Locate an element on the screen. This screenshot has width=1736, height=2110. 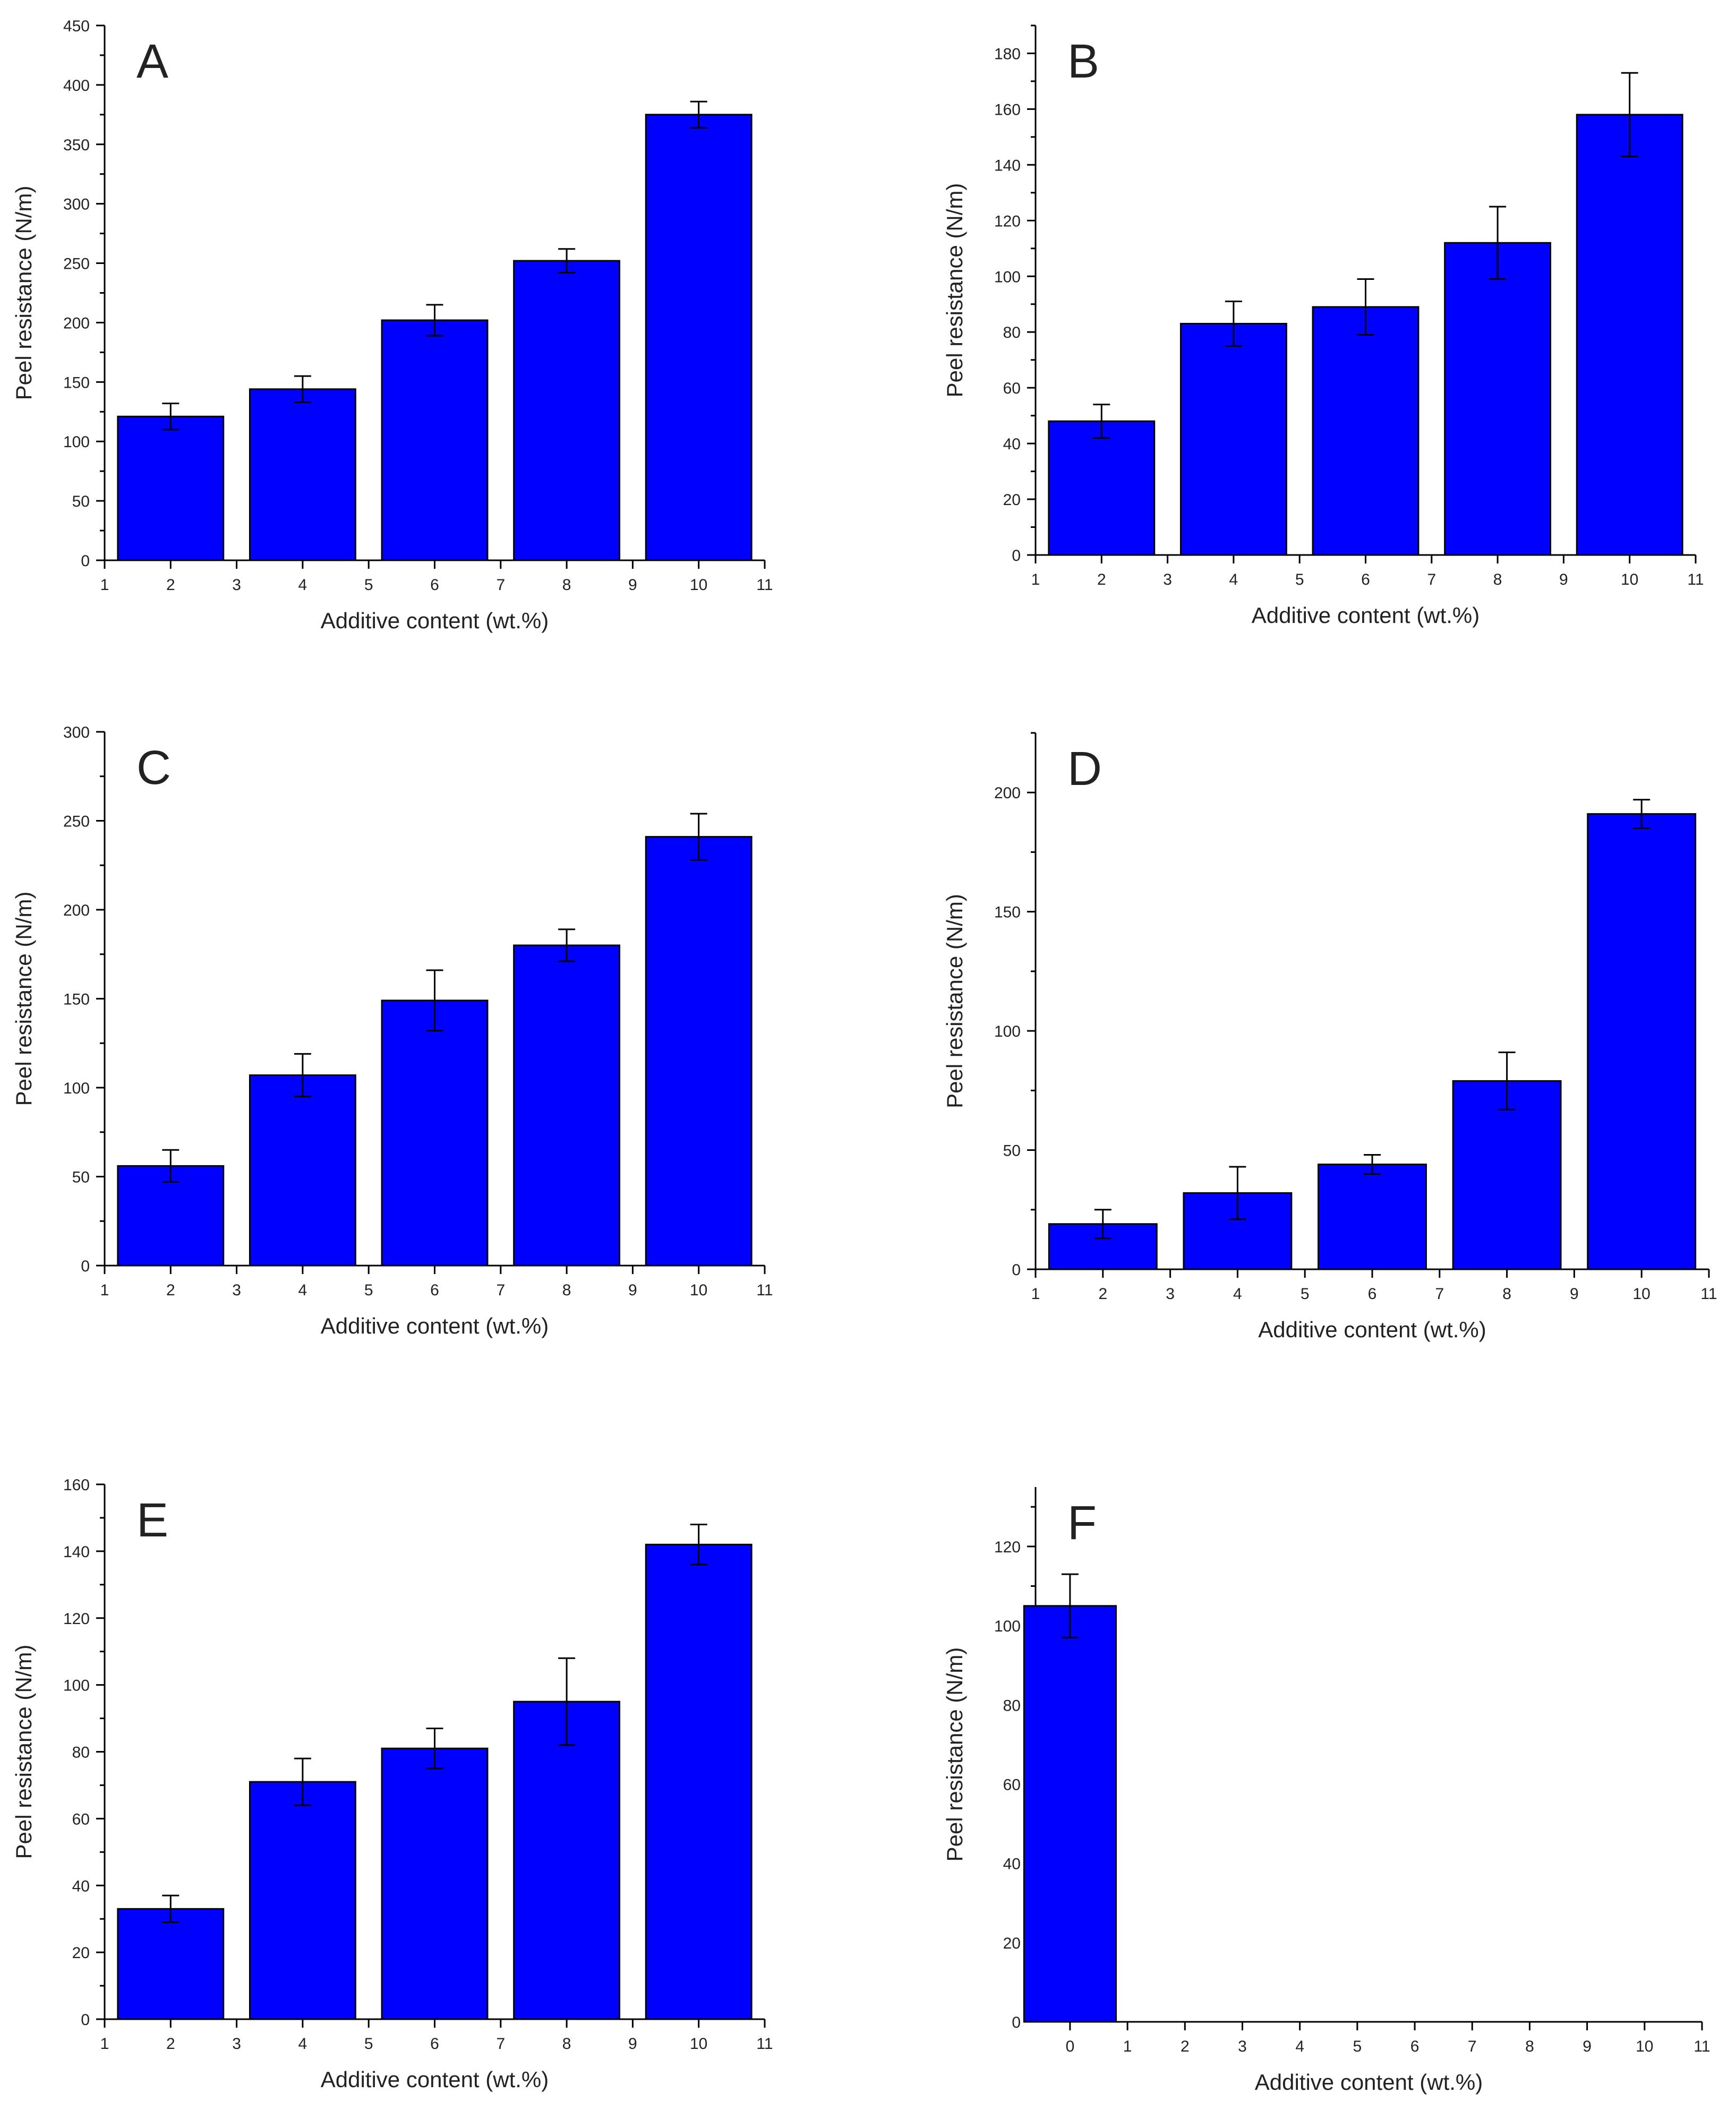
y-tick-label: 300 is located at coordinates (76, 204).